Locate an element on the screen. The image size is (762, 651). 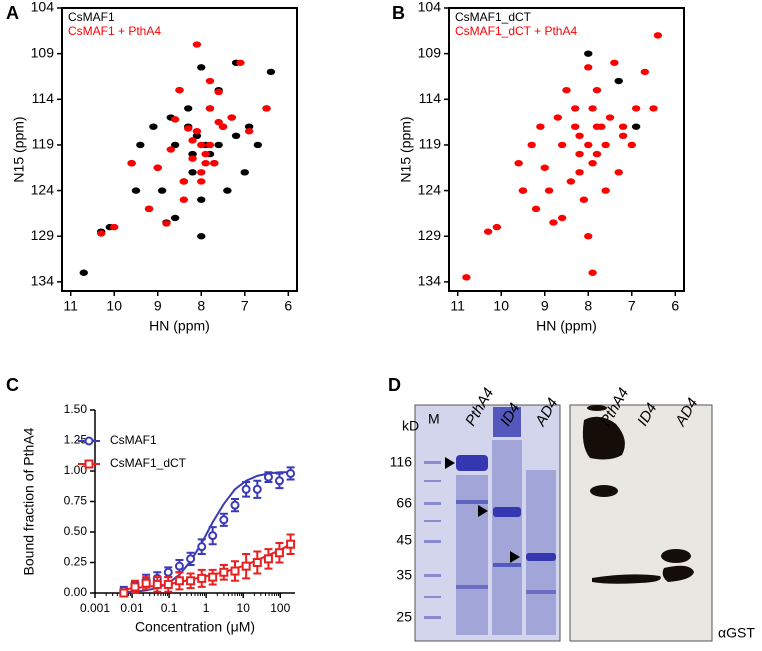
x-tick-label: 0.001 is located at coordinates (95, 608).